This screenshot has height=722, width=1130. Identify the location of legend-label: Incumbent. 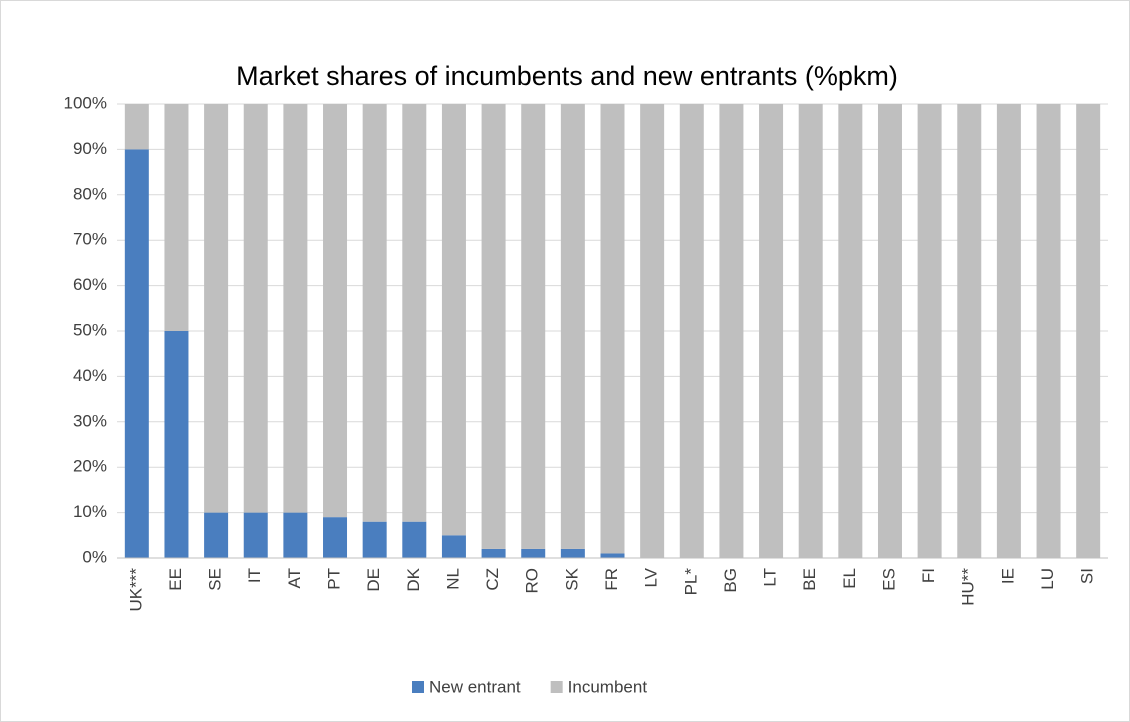
(608, 686).